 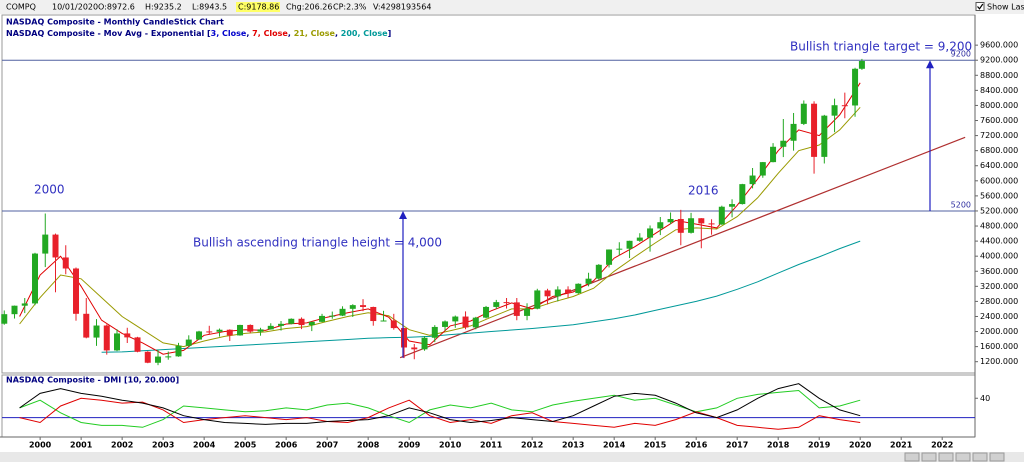 What do you see at coordinates (999, 120) in the screenshot?
I see `y-tick-label: 7600.000` at bounding box center [999, 120].